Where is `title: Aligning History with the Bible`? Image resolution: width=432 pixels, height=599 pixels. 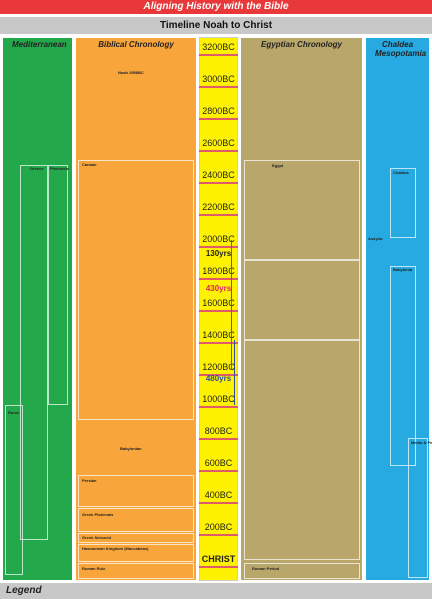
title: Aligning History with the Bible is located at coordinates (216, 6).